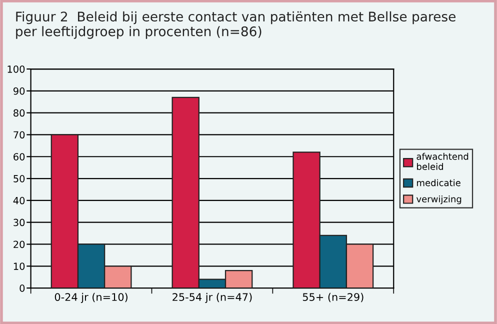  What do you see at coordinates (19, 178) in the screenshot?
I see `y-tick-label: 50` at bounding box center [19, 178].